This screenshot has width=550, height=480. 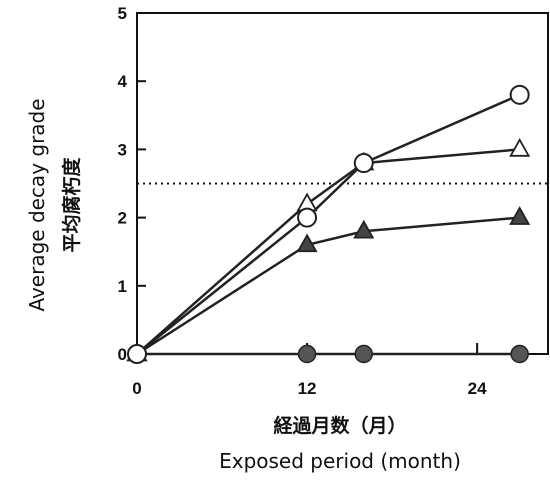 What do you see at coordinates (71, 205) in the screenshot?
I see `y-axis-label-jp: 平均腐朽度` at bounding box center [71, 205].